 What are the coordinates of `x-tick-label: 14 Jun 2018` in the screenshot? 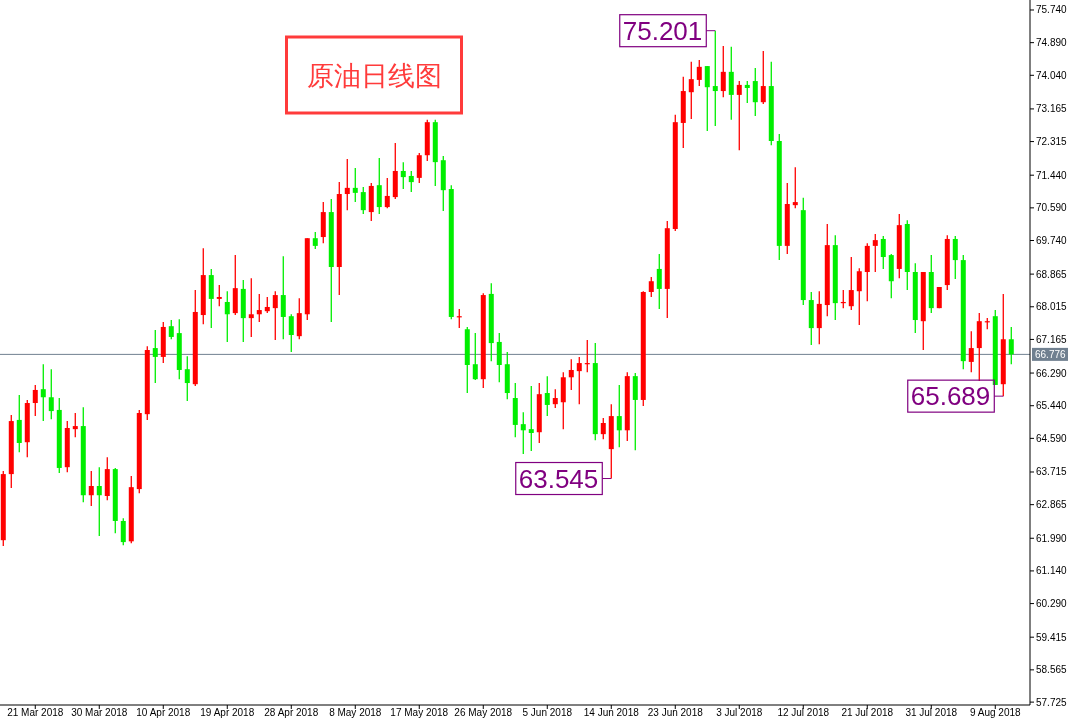 It's located at (611, 712).